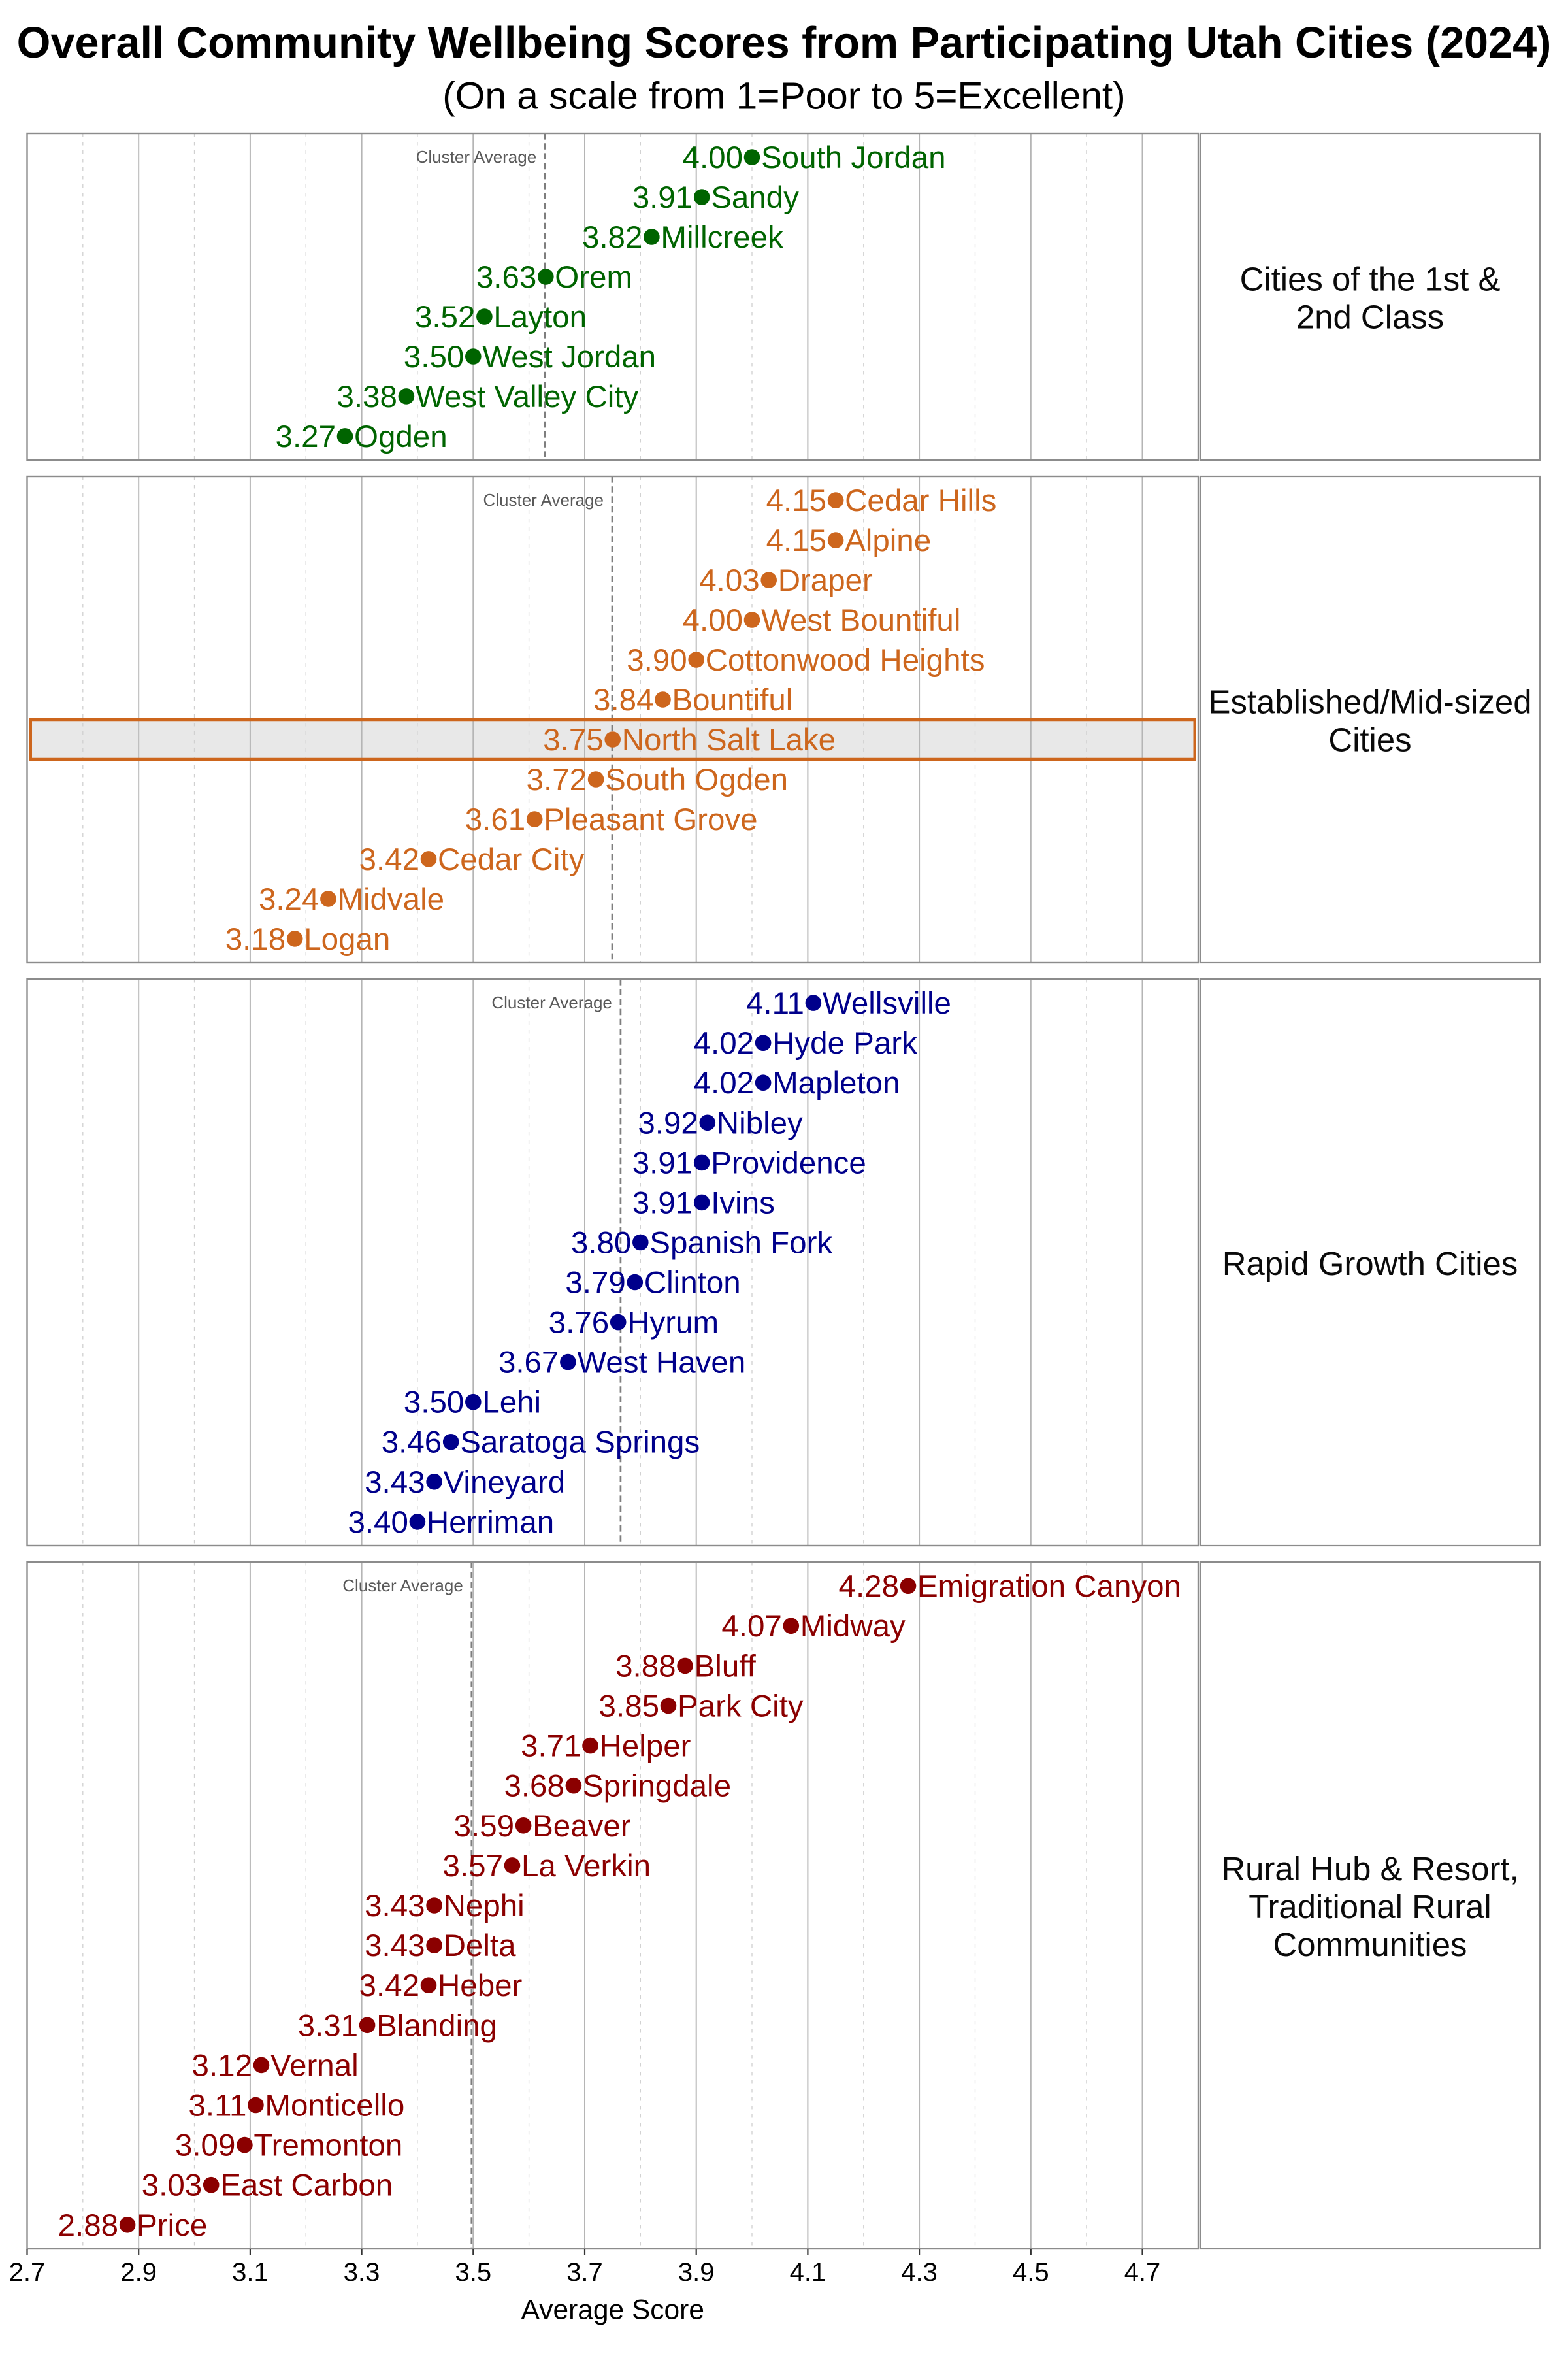  What do you see at coordinates (724, 1043) in the screenshot?
I see `svg-text: 4.02` at bounding box center [724, 1043].